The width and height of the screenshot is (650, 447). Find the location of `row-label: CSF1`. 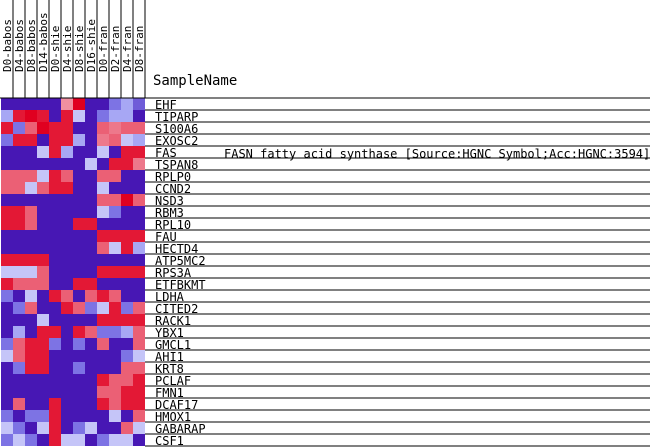

row-label: CSF1 is located at coordinates (169, 440).